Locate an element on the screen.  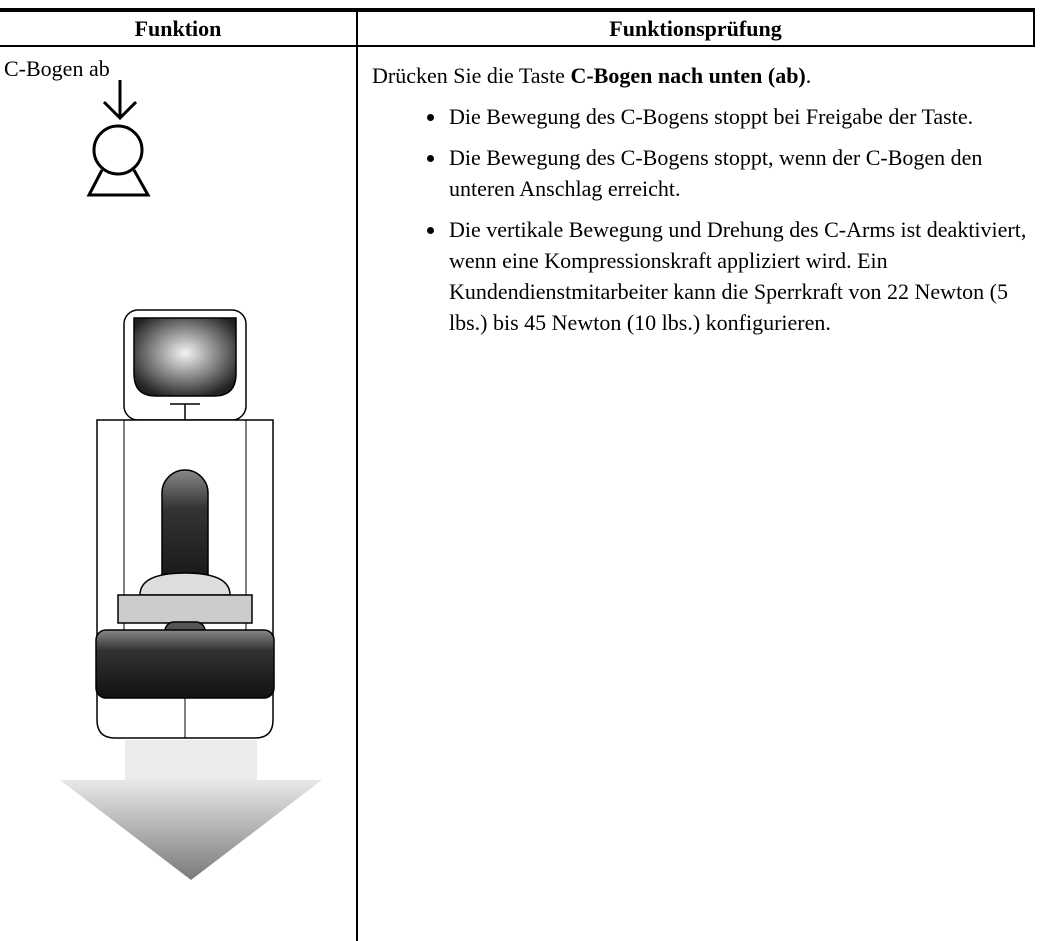
function-name: C-Bogen ab is located at coordinates (57, 68).